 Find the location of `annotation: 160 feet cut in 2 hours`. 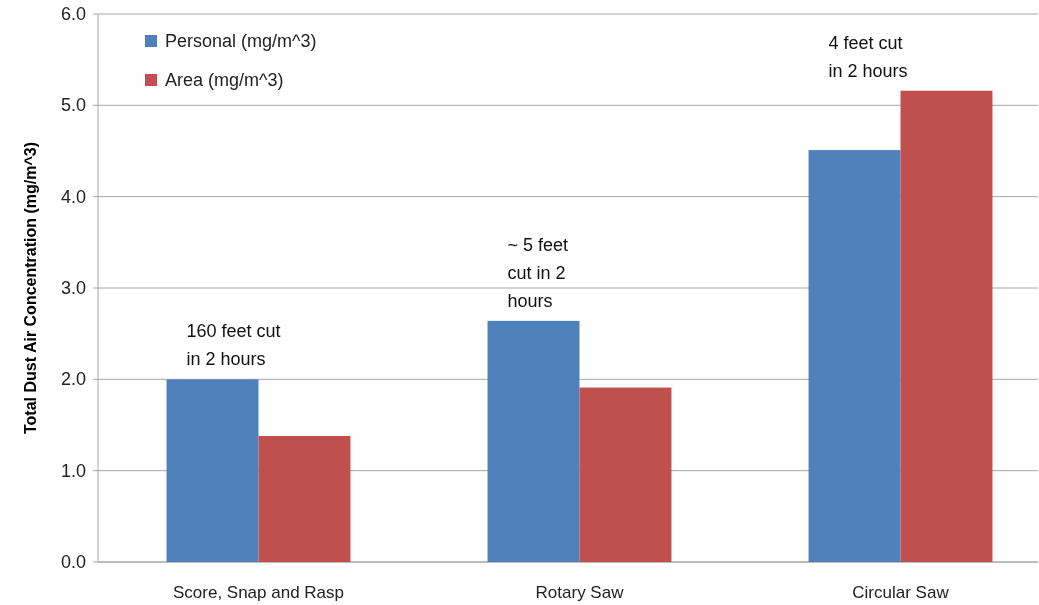

annotation: 160 feet cut in 2 hours is located at coordinates (233, 345).